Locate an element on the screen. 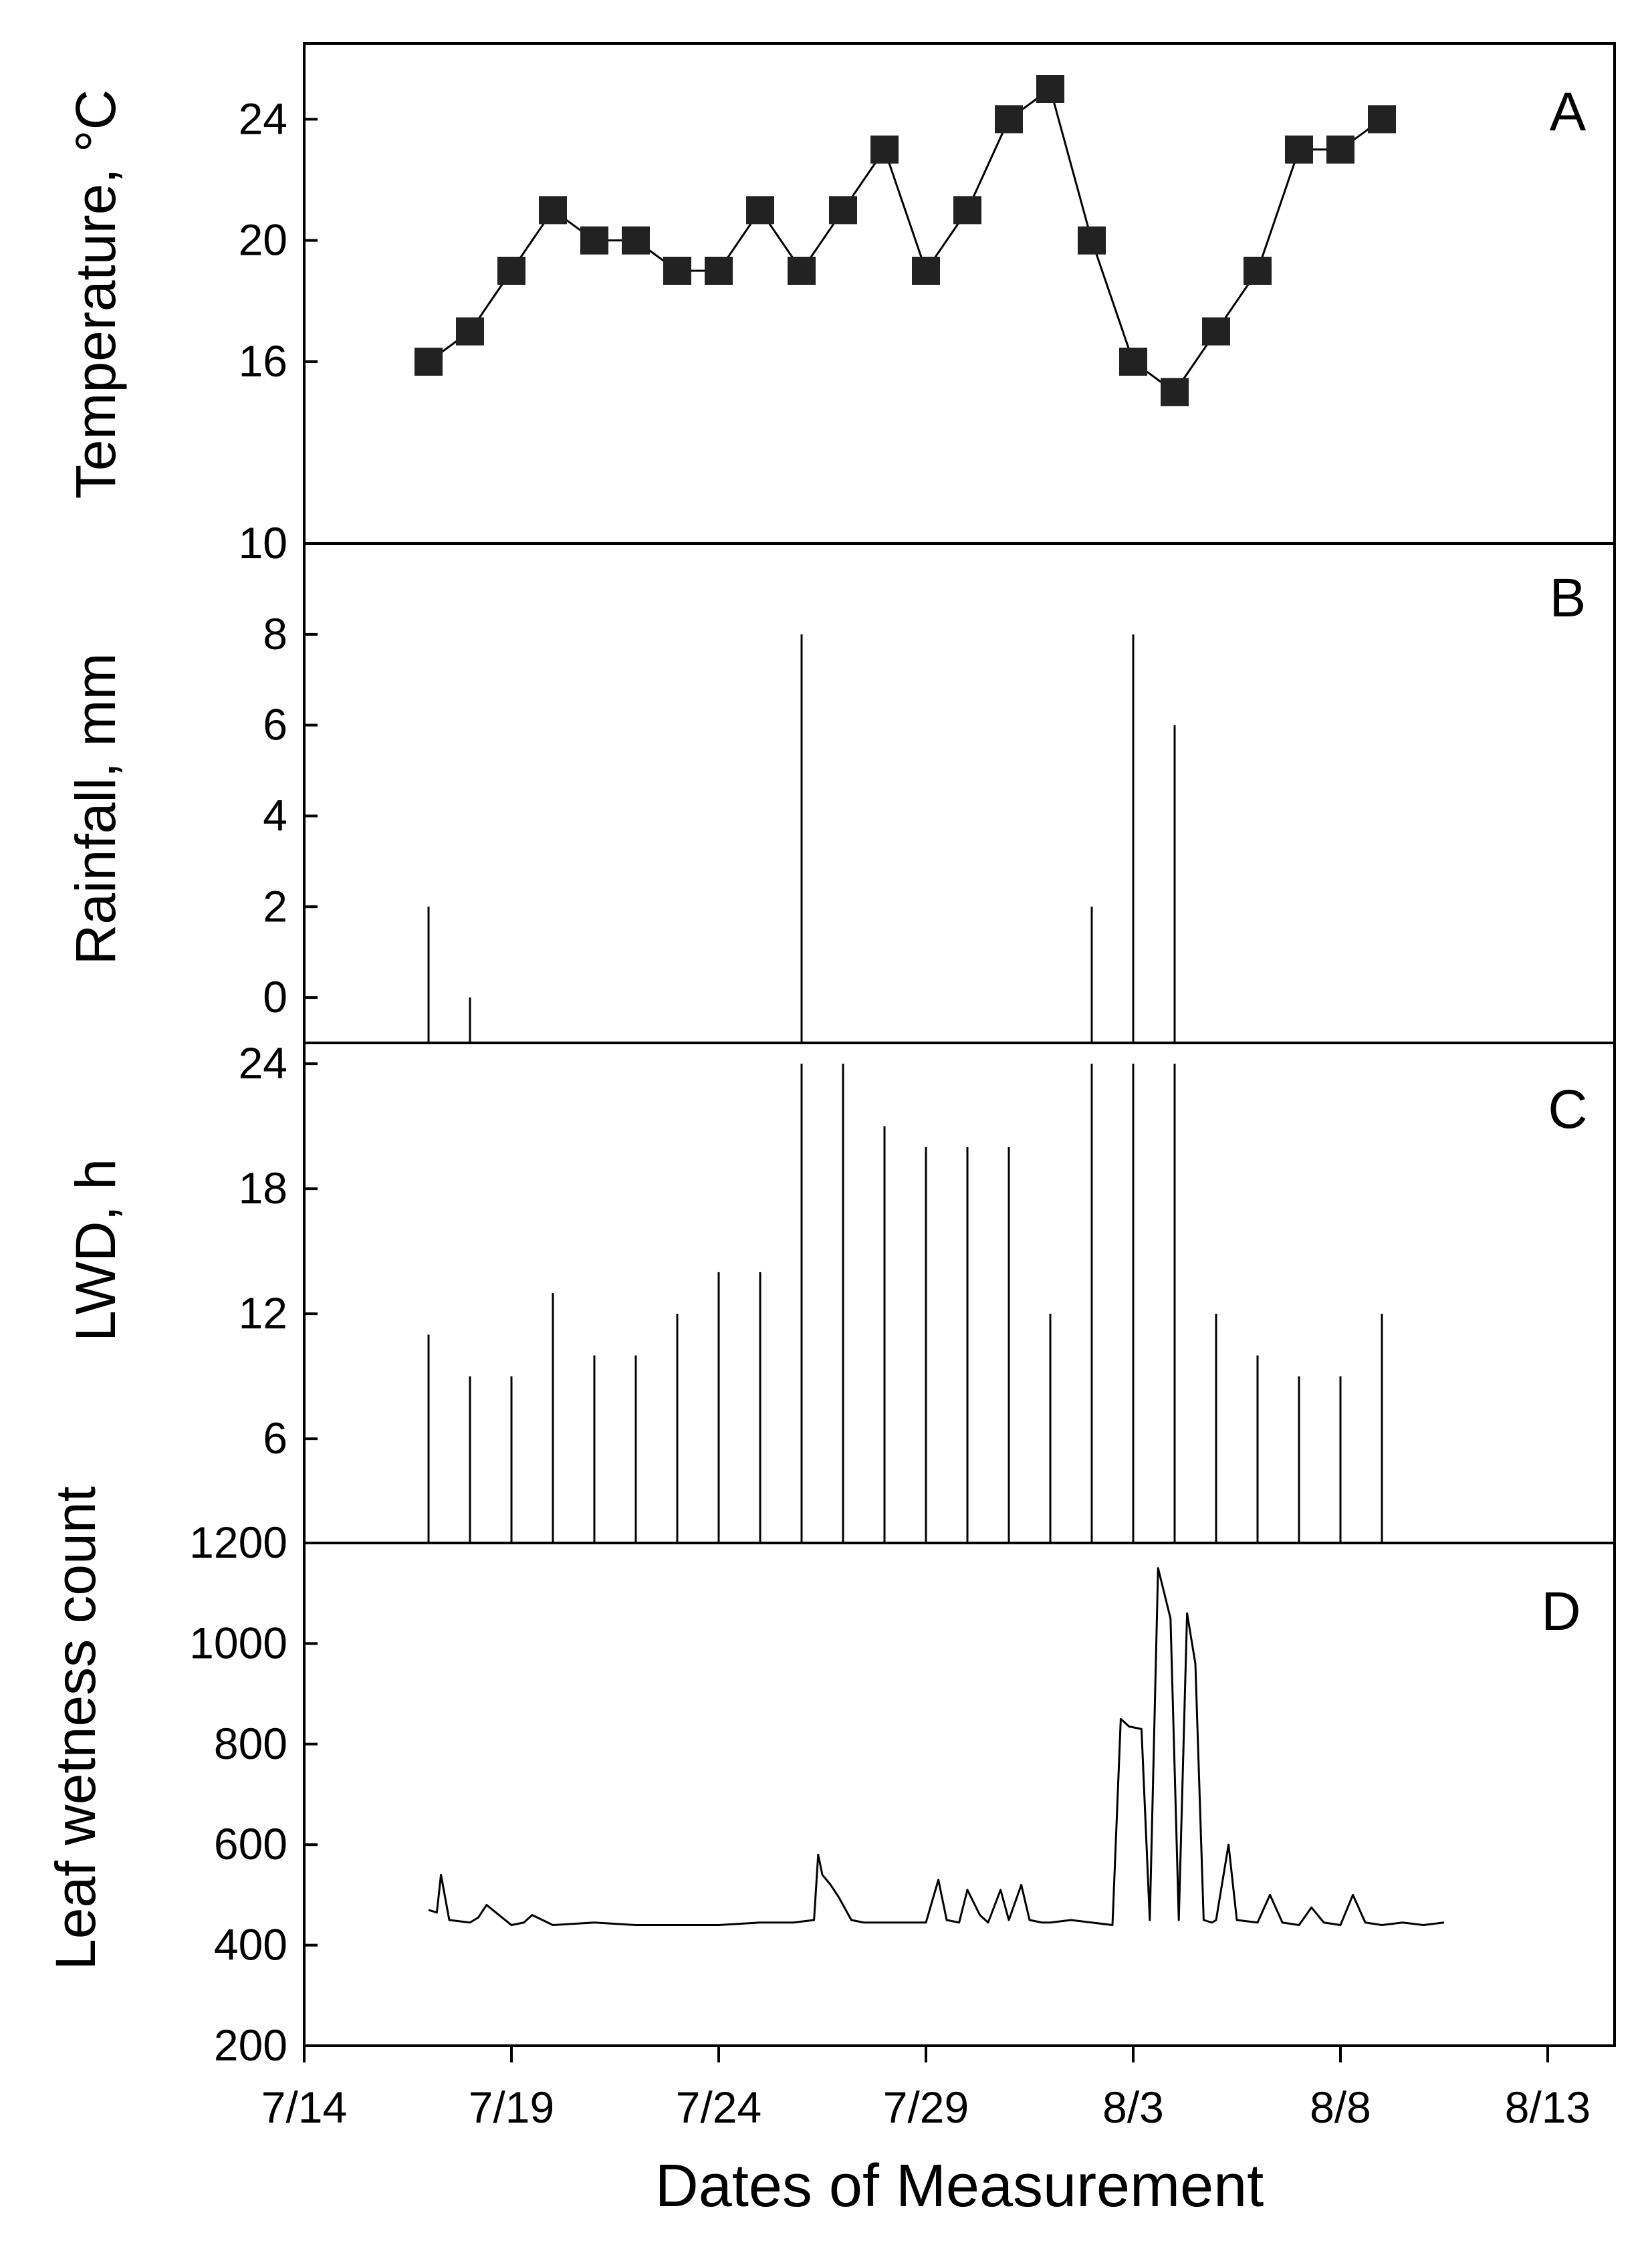  panel-c-ytick-label: 24 is located at coordinates (263, 1063).